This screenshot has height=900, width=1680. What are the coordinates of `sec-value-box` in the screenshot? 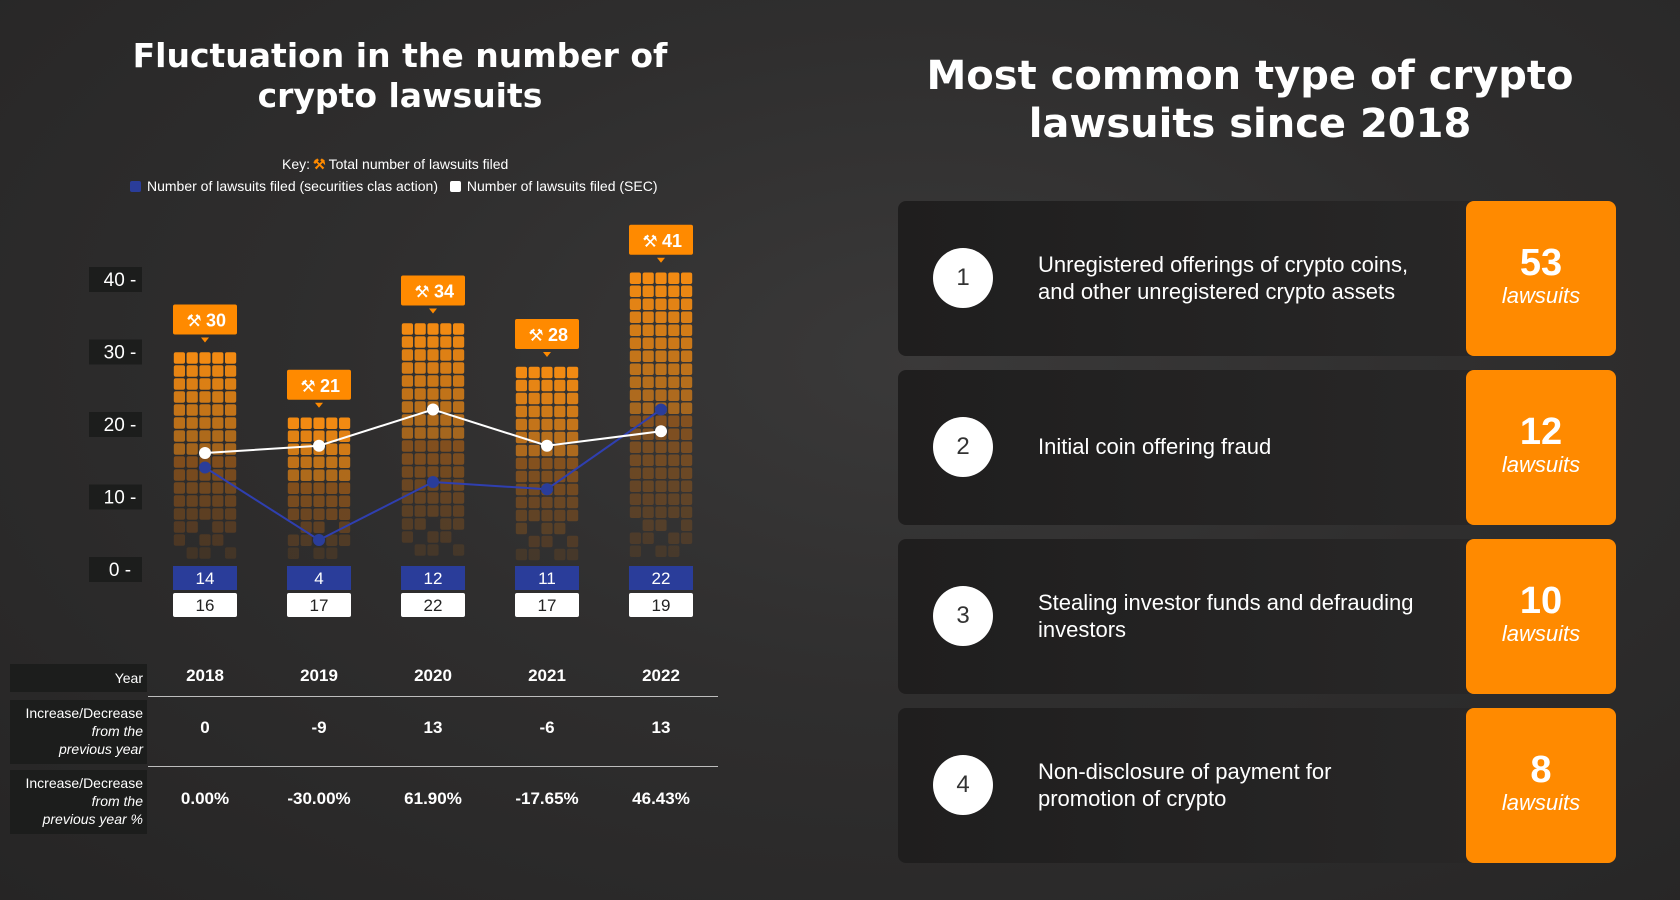 It's located at (661, 605).